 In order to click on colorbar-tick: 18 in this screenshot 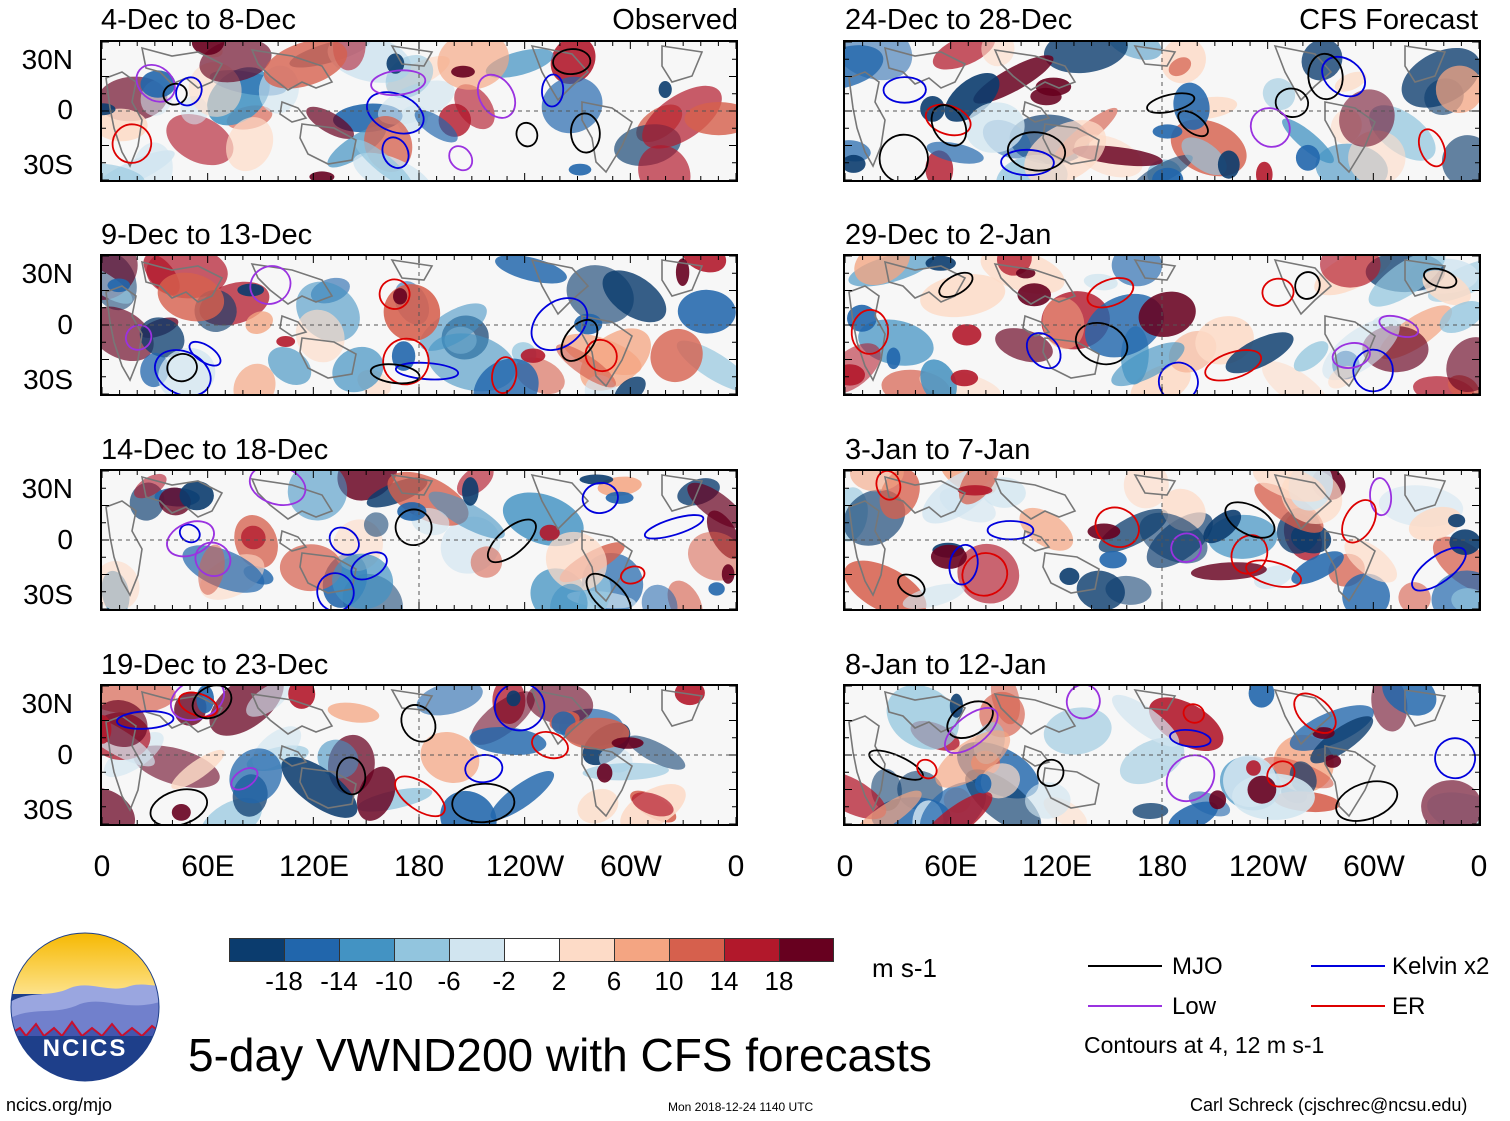, I will do `click(779, 981)`.